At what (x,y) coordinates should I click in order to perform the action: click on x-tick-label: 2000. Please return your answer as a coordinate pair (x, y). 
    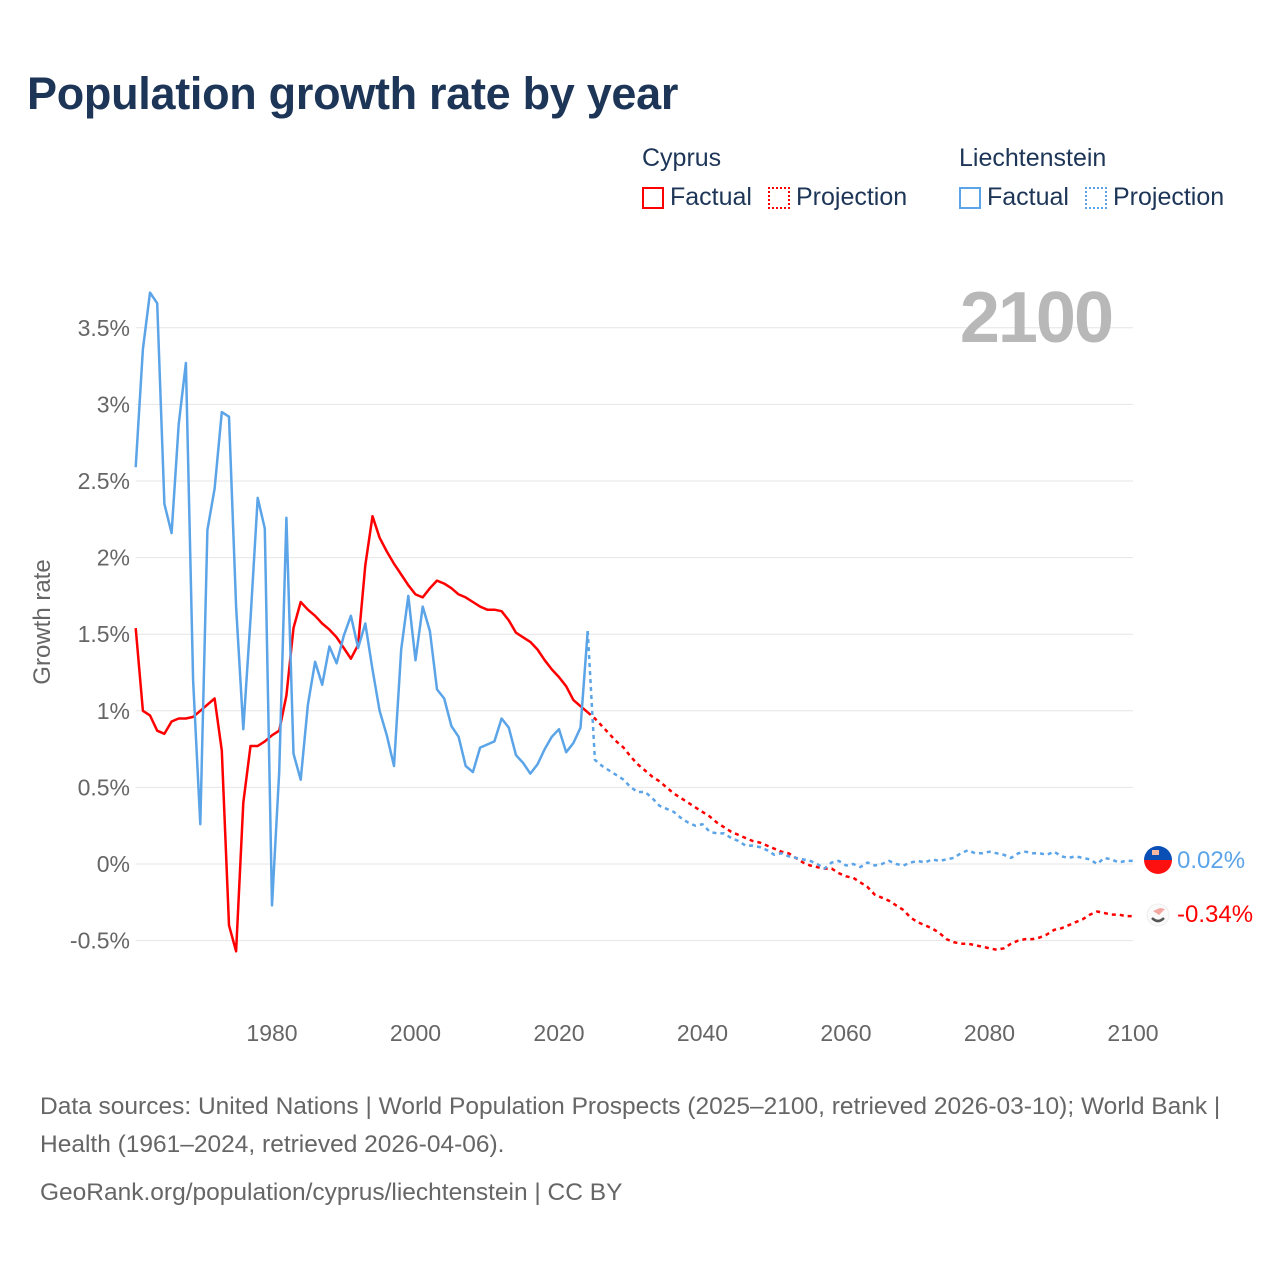
    Looking at the image, I should click on (415, 1033).